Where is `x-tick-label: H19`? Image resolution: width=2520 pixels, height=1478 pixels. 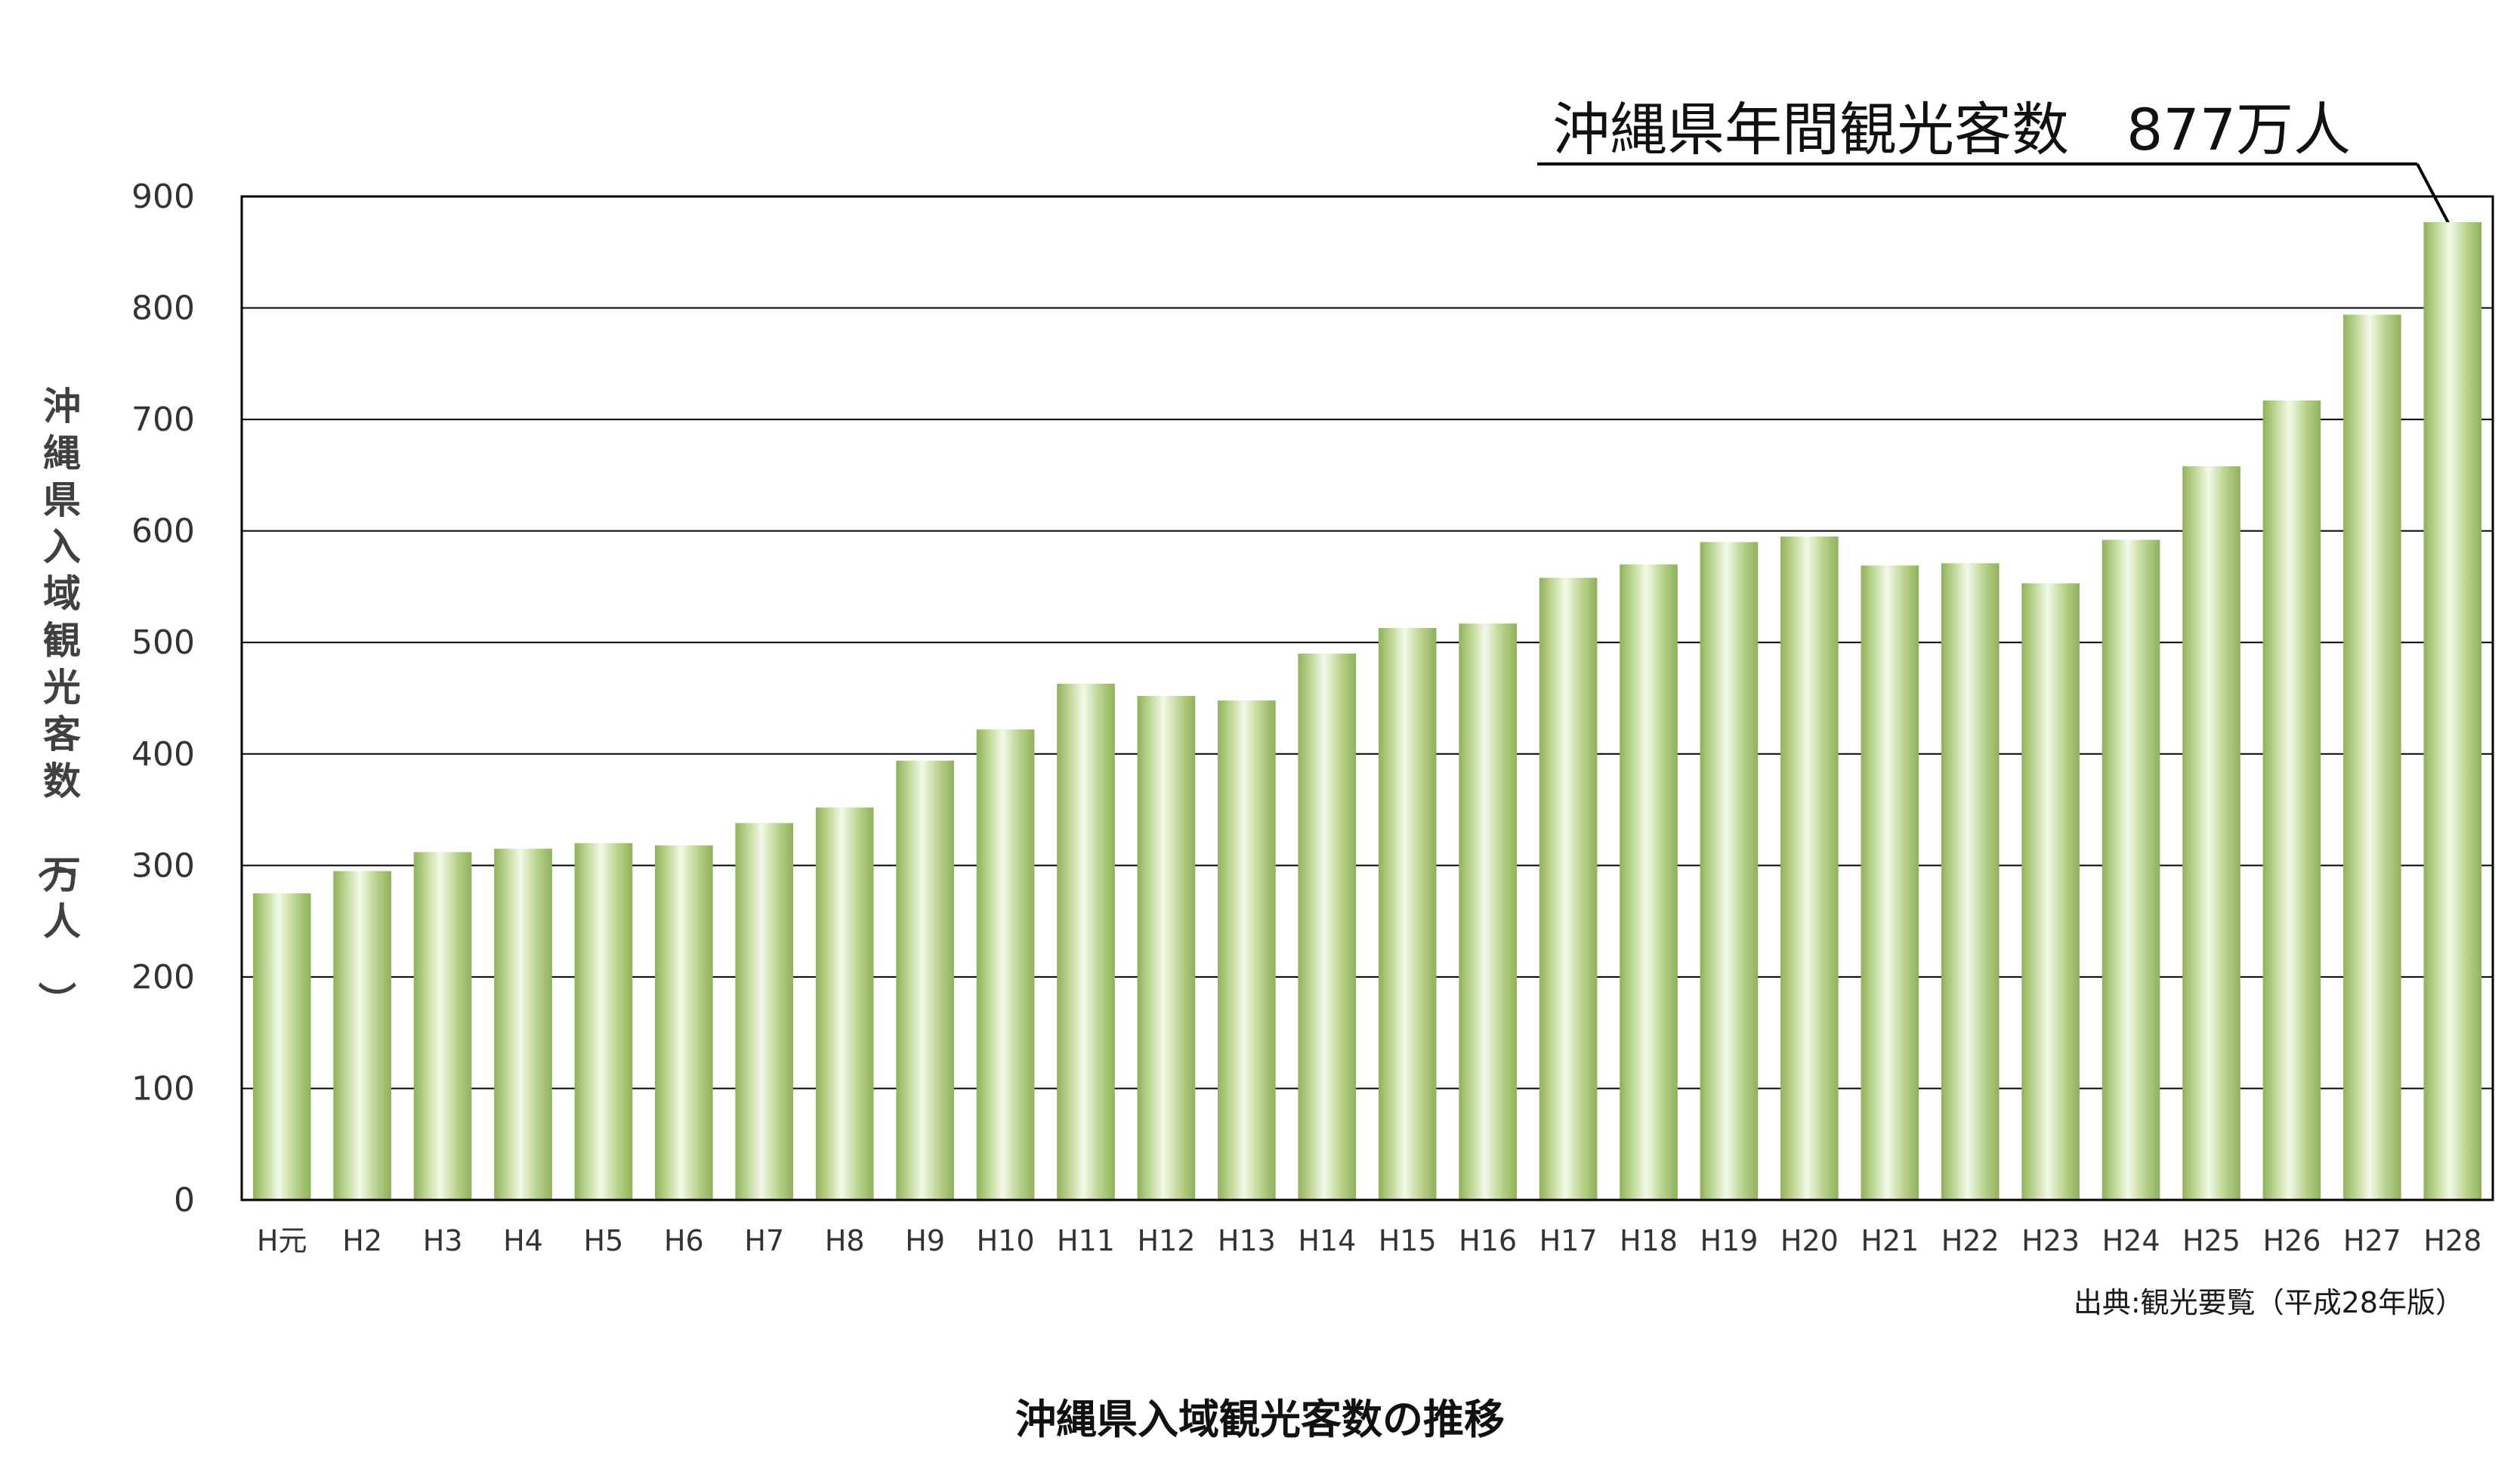
x-tick-label: H19 is located at coordinates (1729, 1240).